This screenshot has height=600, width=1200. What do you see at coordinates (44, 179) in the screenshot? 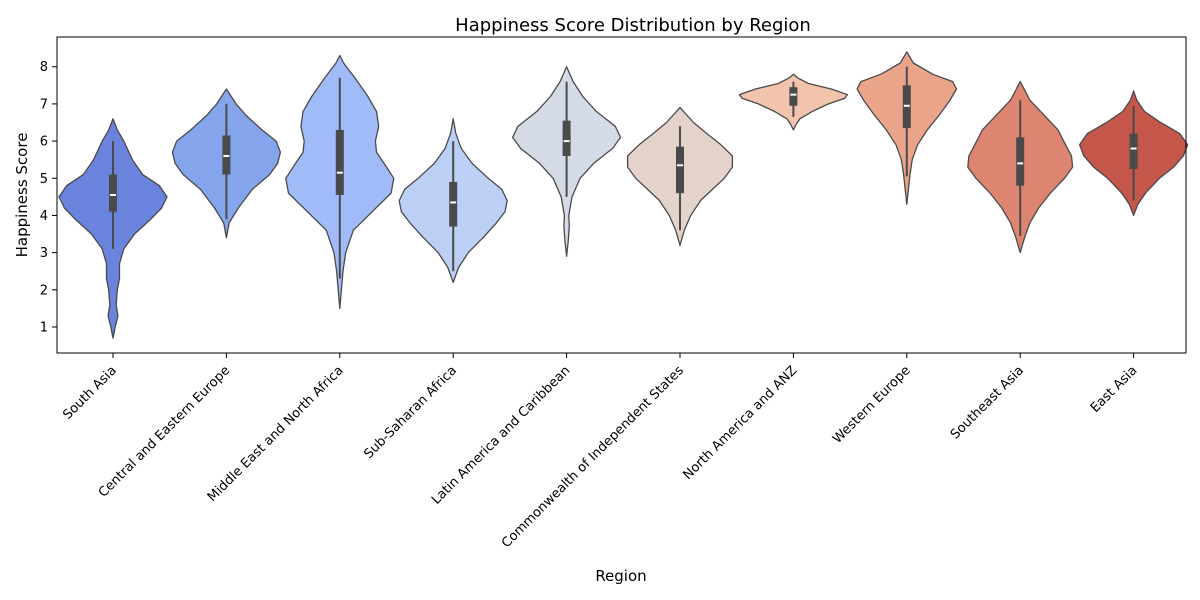
I see `y-tick-label: 5` at bounding box center [44, 179].